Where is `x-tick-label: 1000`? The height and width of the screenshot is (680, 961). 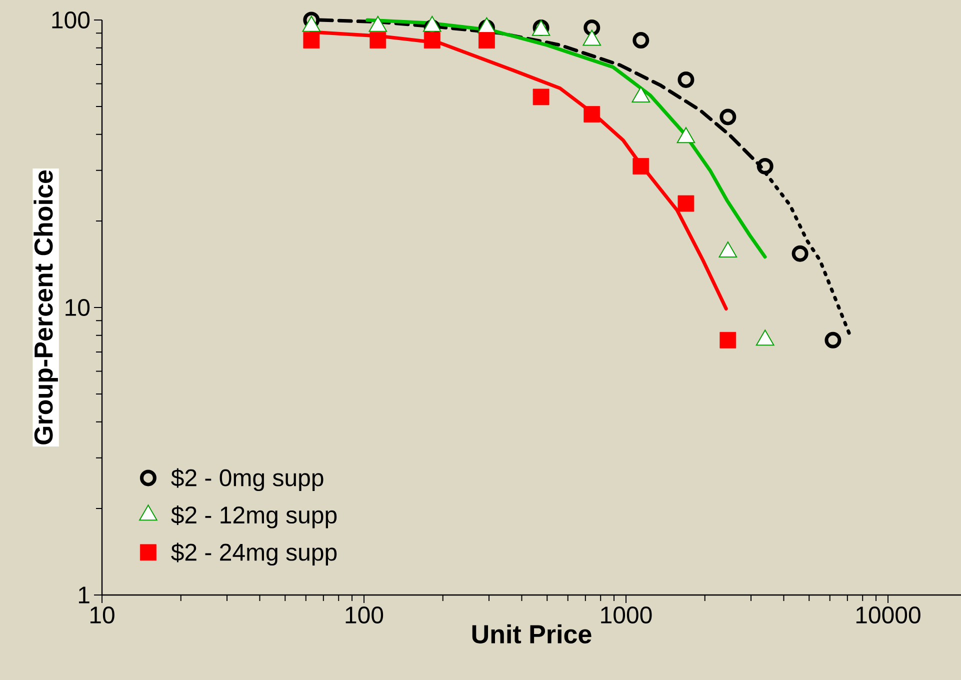
x-tick-label: 1000 is located at coordinates (626, 615).